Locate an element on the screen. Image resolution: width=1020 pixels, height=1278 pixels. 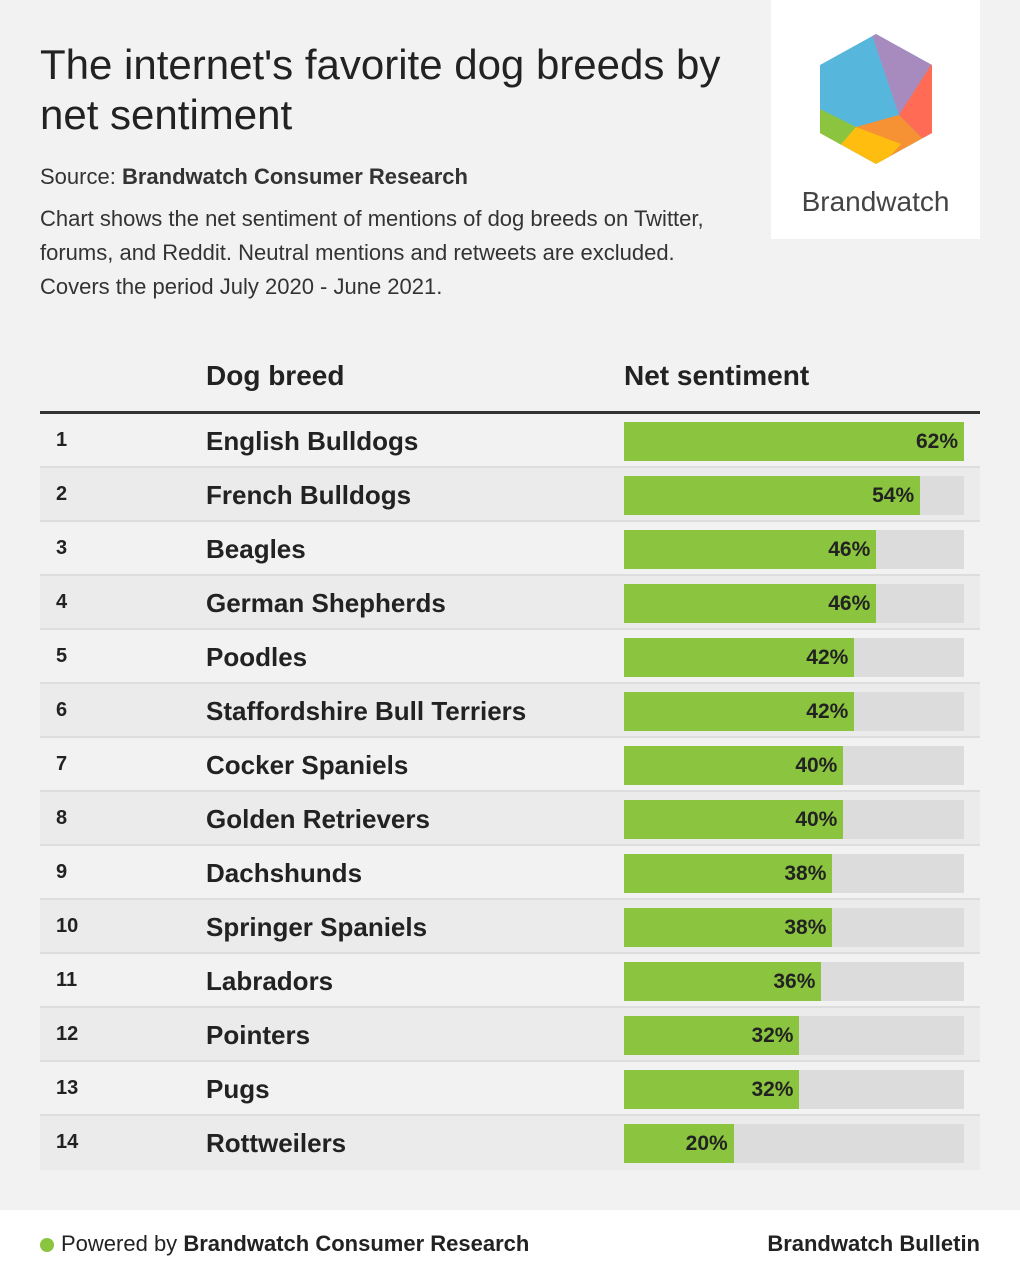
breed-name: Pugs is located at coordinates (238, 1089).